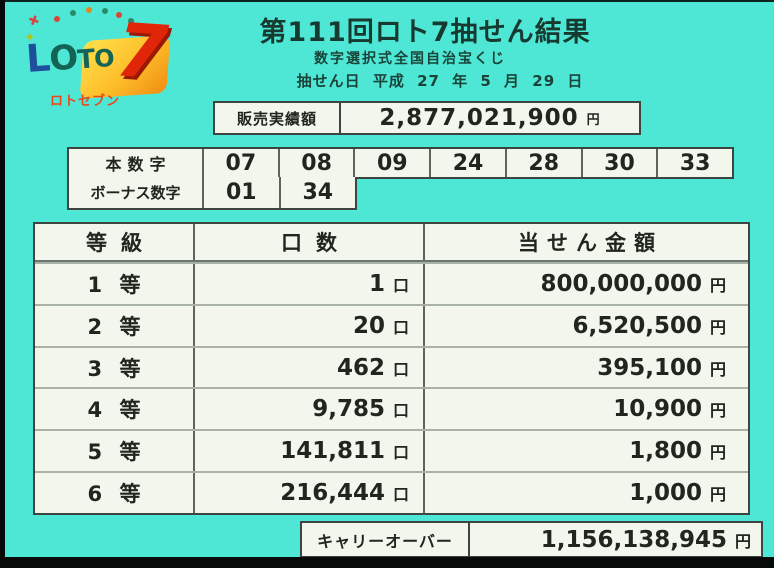 The width and height of the screenshot is (774, 568). Describe the element at coordinates (585, 409) in the screenshot. I see `prize-cell: 10,900 円` at that location.